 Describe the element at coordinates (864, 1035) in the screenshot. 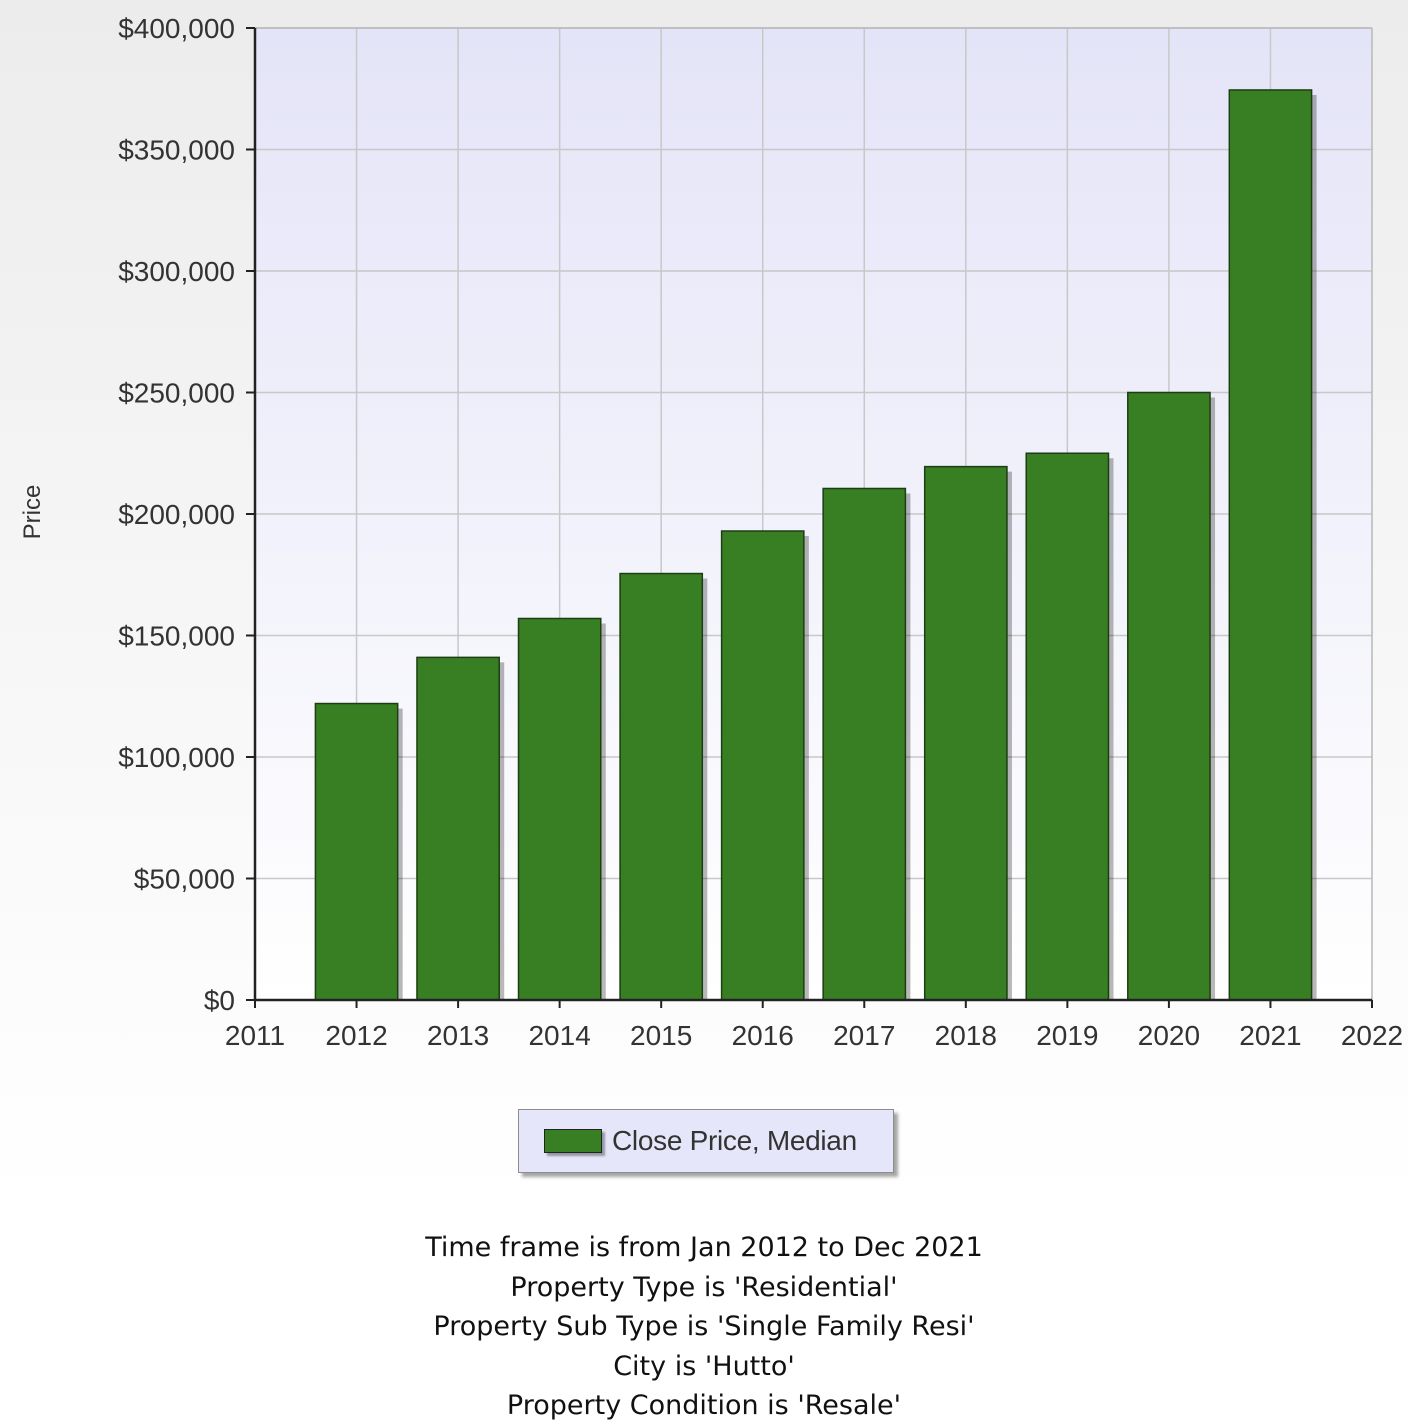

I see `x-tick-label: 2017` at that location.